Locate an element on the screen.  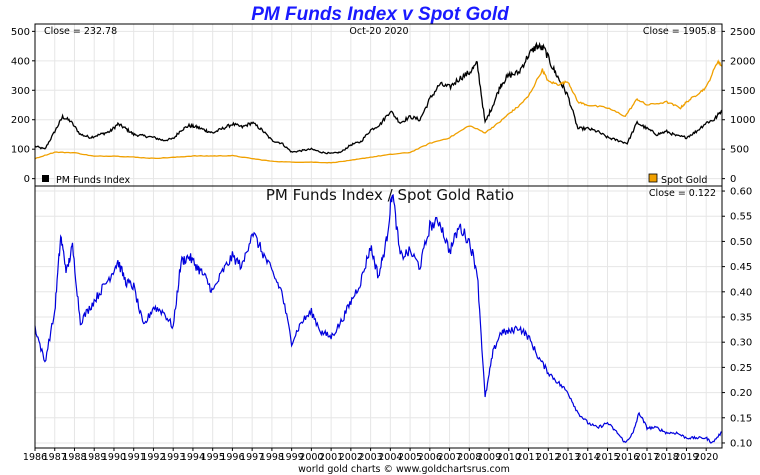
right-tick-label: 2500 is located at coordinates (742, 32).